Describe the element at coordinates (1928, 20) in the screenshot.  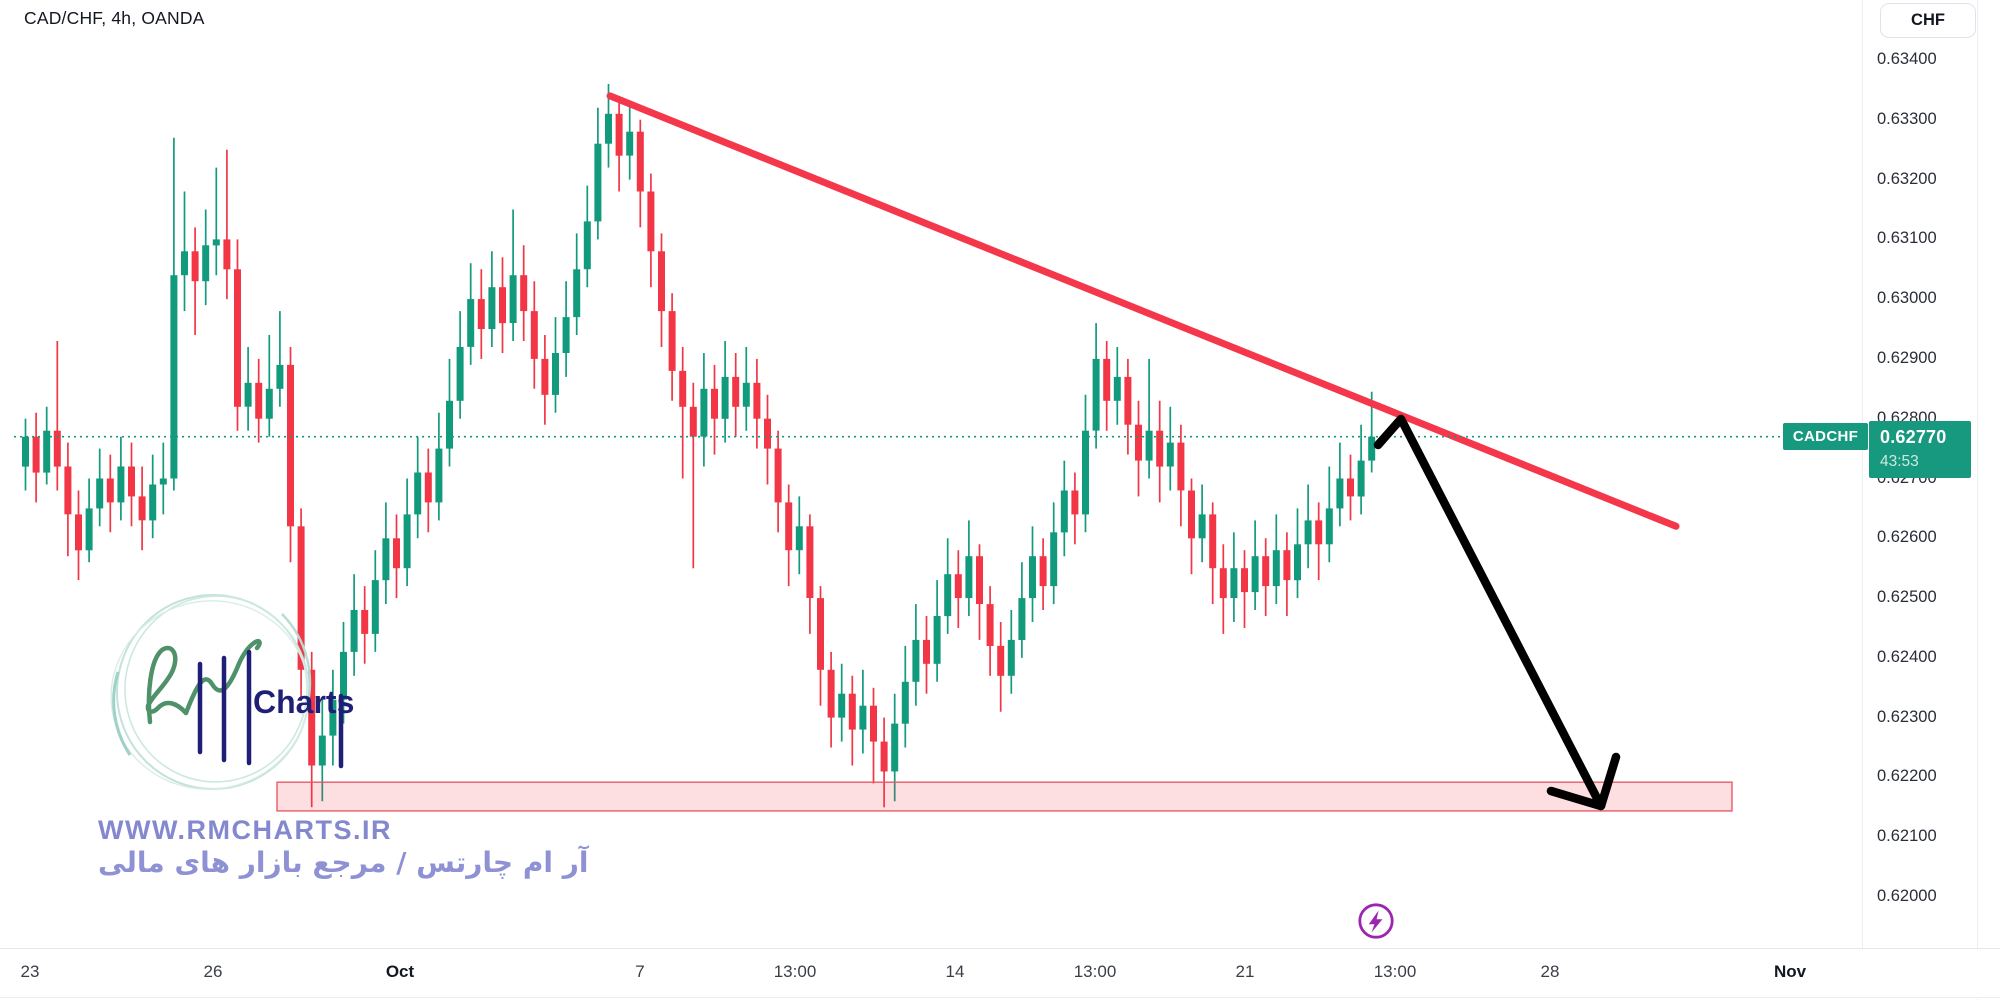
I see `currency-toggle-button: CHF` at that location.